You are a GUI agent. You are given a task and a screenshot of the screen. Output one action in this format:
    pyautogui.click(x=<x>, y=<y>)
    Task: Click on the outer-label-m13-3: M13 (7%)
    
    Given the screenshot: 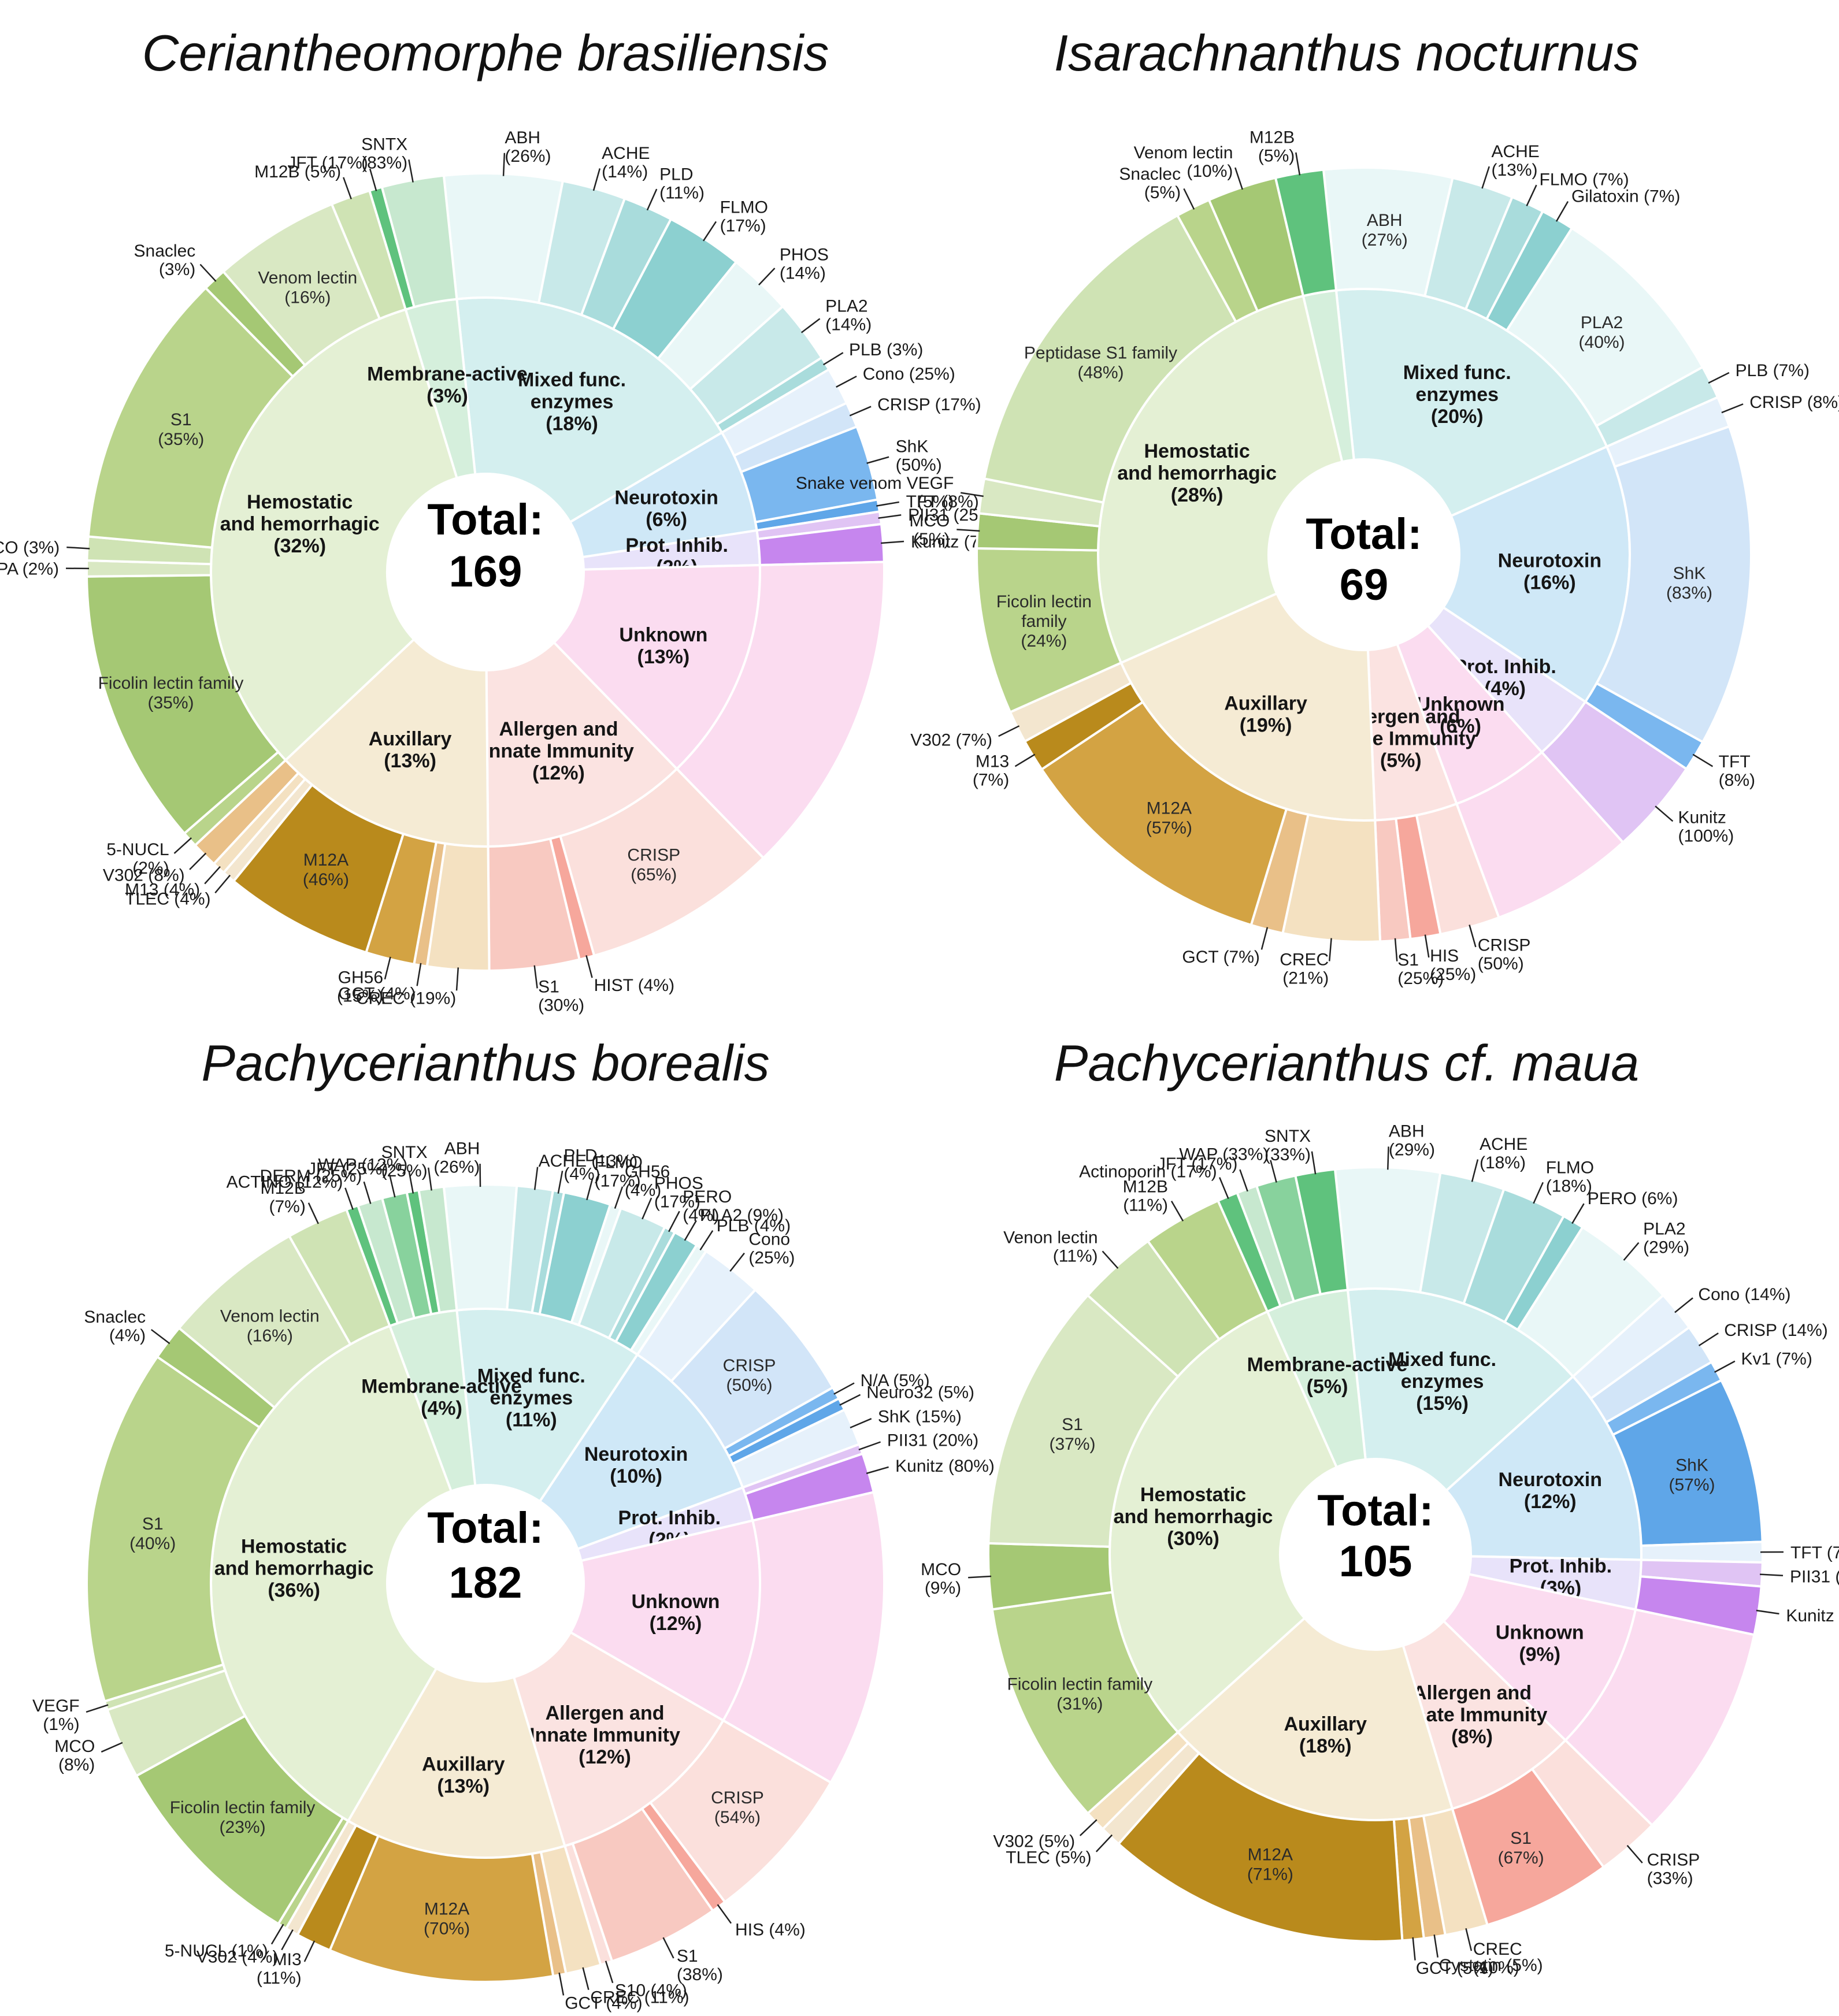 What is the action you would take?
    pyautogui.click(x=991, y=771)
    